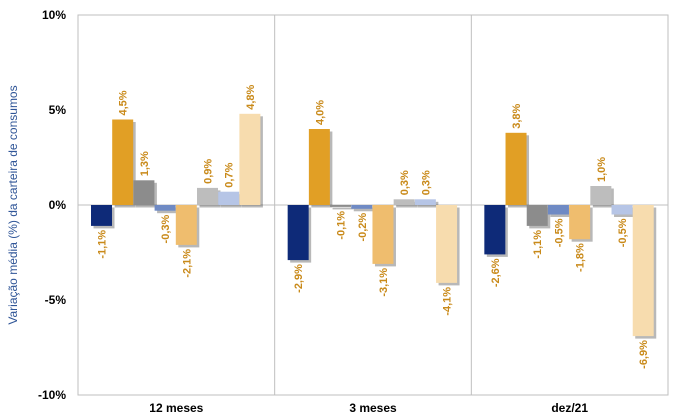 The width and height of the screenshot is (680, 418). Describe the element at coordinates (52, 395) in the screenshot. I see `y-tick-label: -10%` at that location.